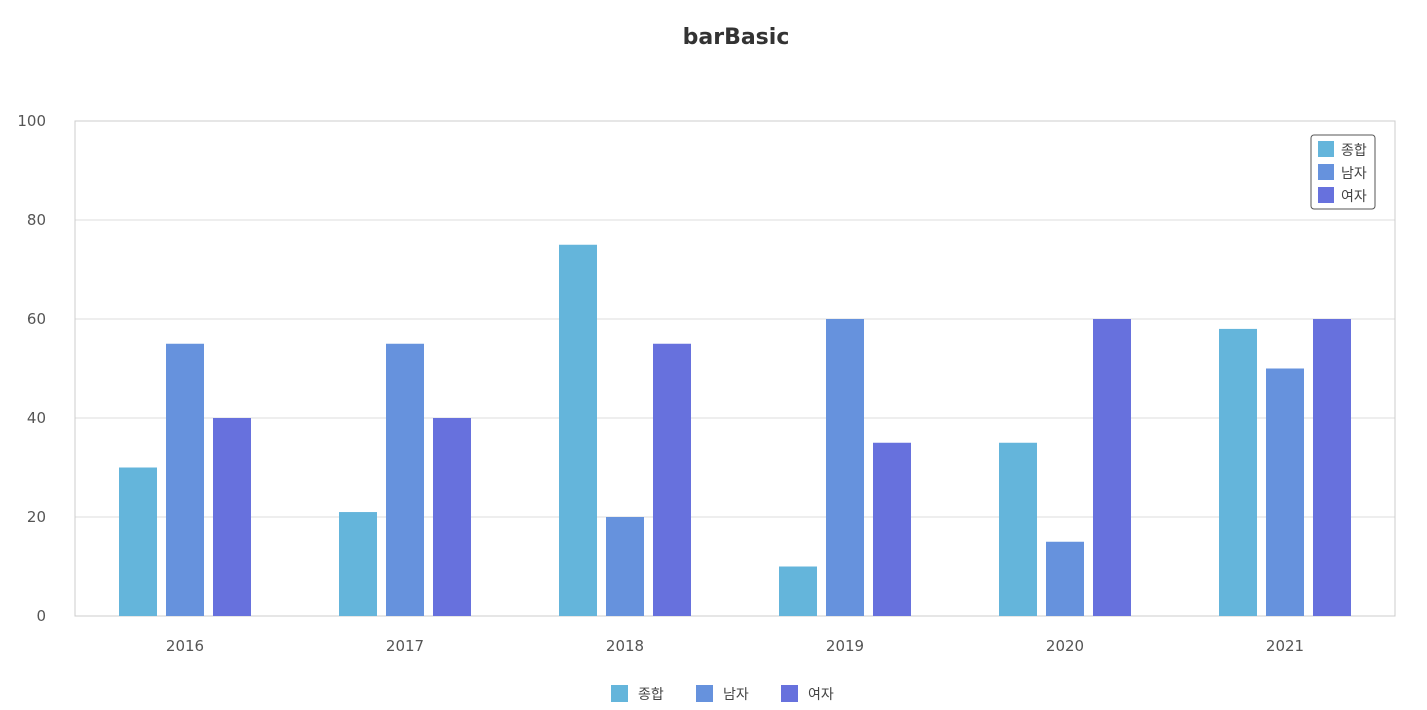 The image size is (1427, 710). I want to click on y-tick-label: 0, so click(41, 616).